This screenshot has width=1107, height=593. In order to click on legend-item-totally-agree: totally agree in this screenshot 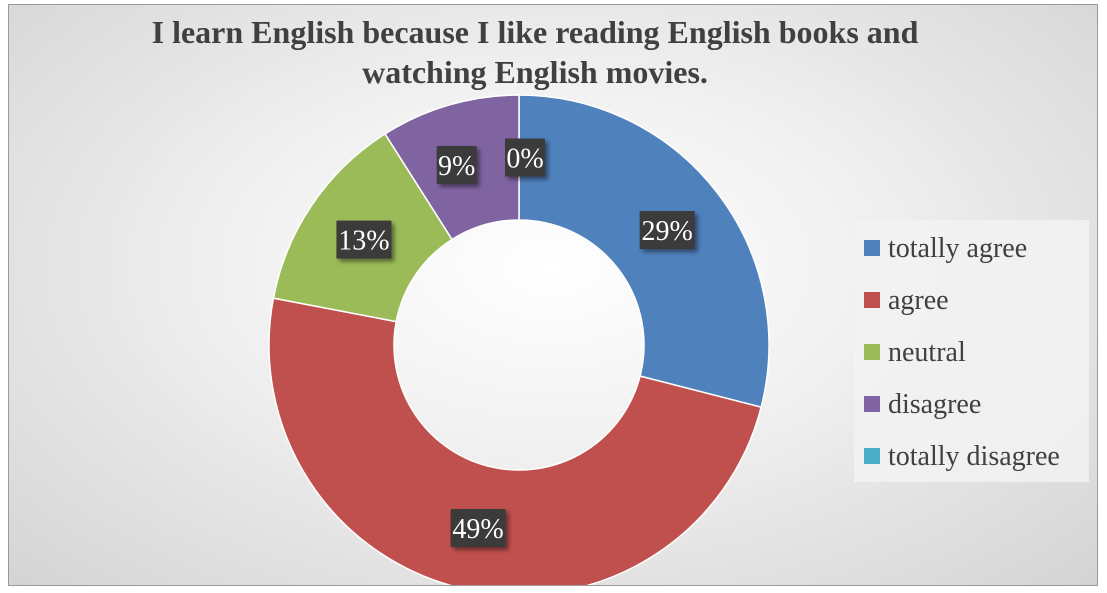, I will do `click(945, 248)`.